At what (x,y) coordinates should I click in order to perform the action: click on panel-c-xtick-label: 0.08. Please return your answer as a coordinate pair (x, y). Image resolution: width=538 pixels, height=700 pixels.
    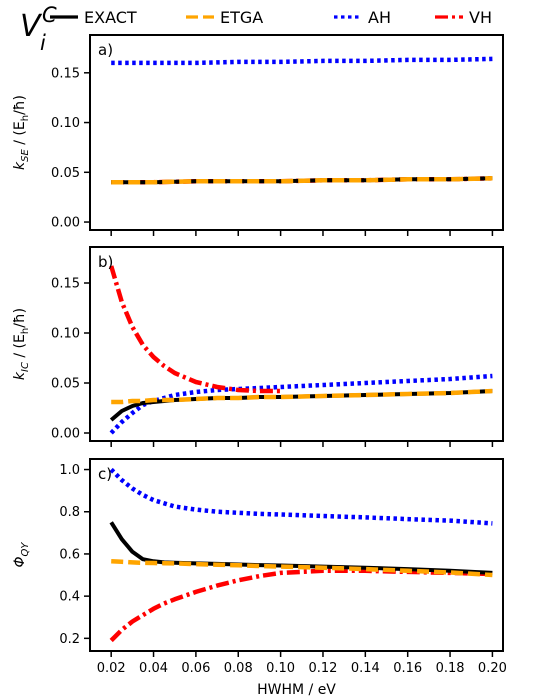
    Looking at the image, I should click on (238, 668).